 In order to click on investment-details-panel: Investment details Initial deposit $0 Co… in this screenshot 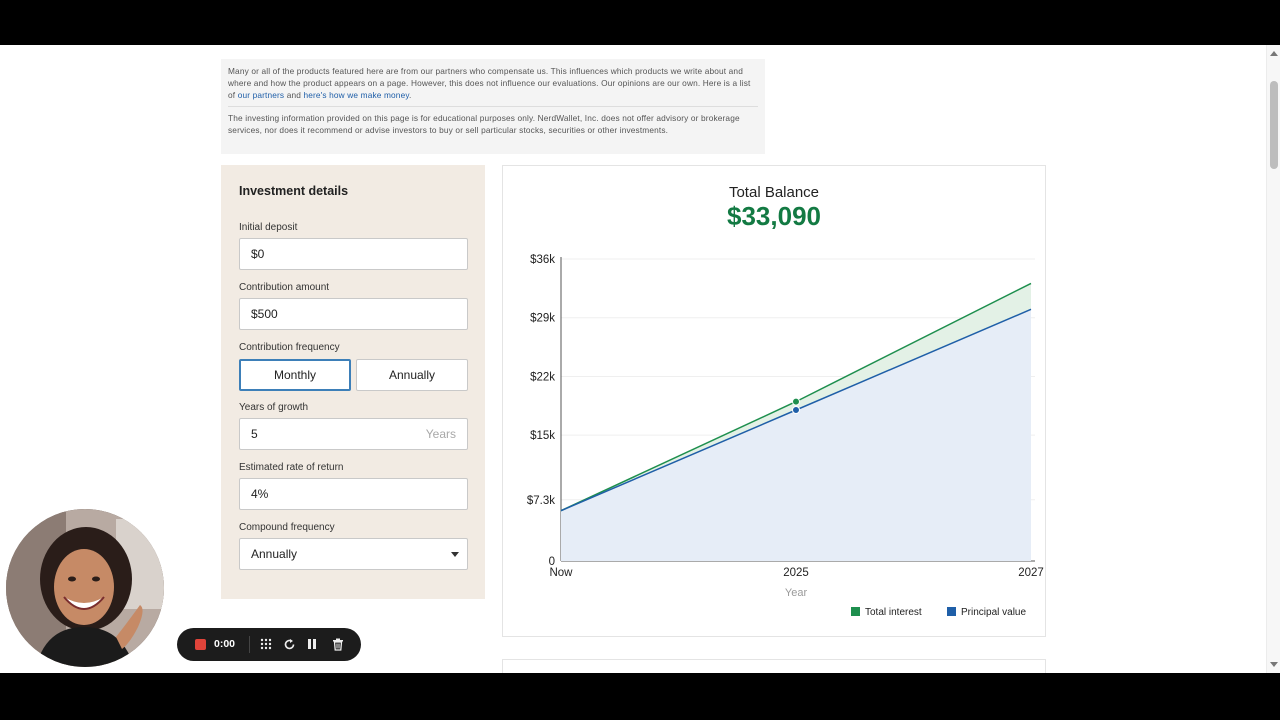, I will do `click(353, 382)`.